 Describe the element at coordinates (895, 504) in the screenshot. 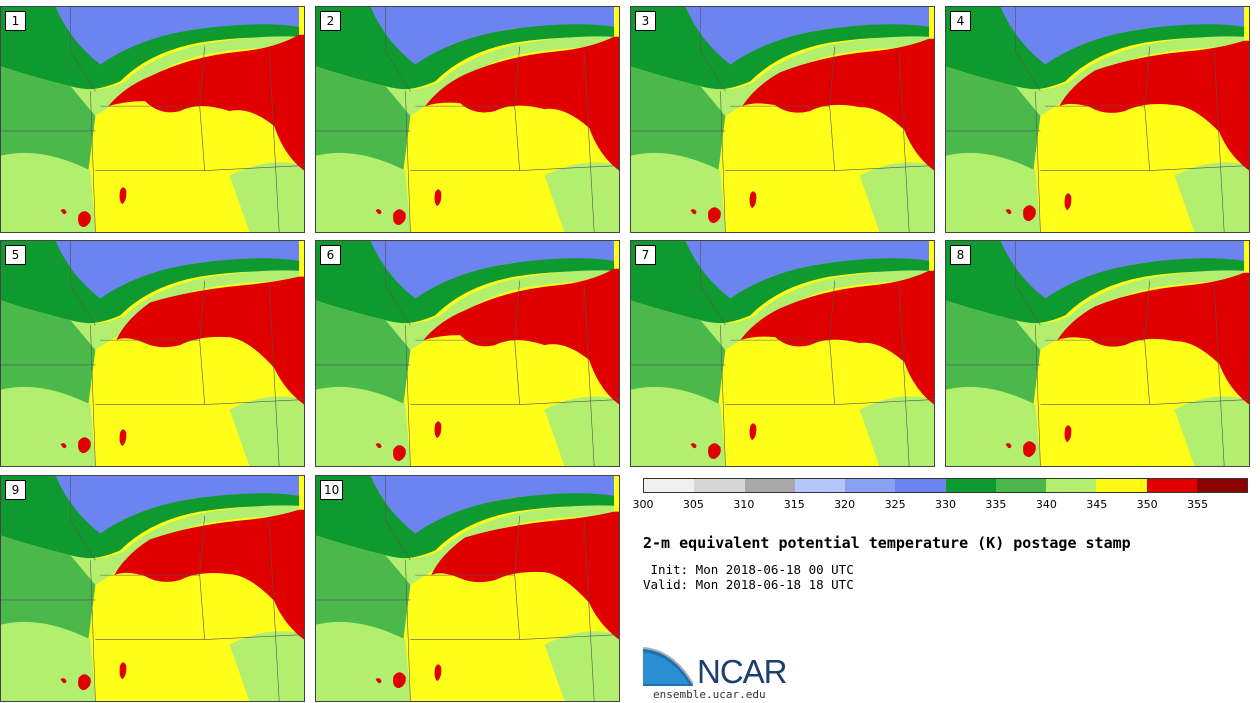

I see `colorbar-tick-label: 325` at that location.